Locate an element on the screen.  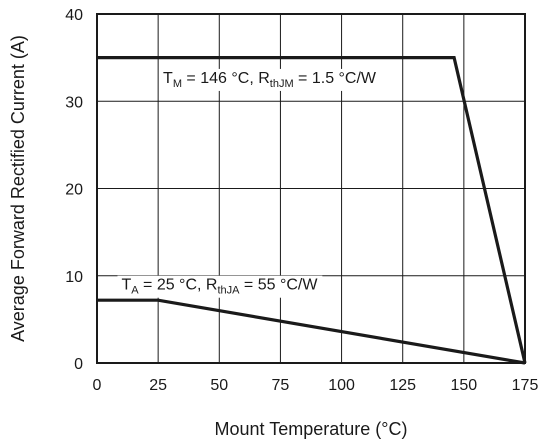
y-tick-label: 40 is located at coordinates (74, 15).